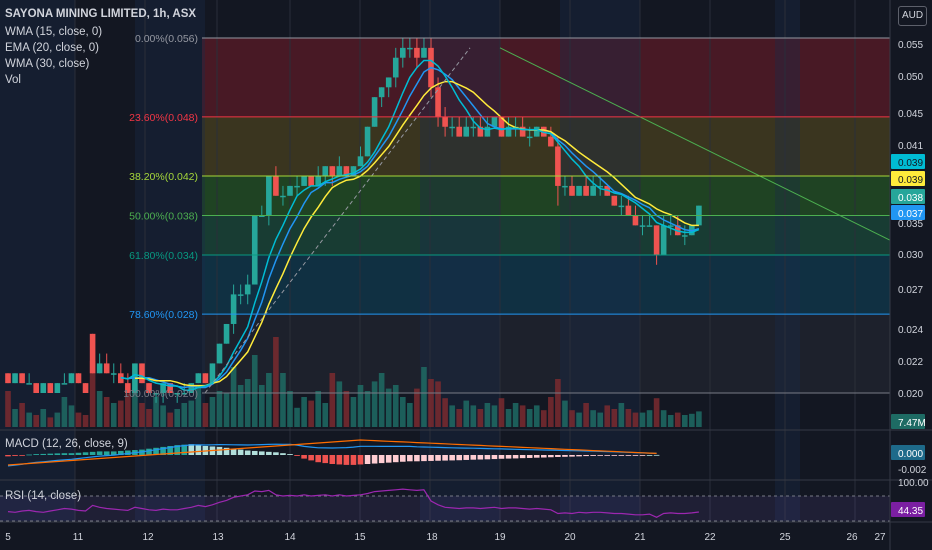 The image size is (932, 550). Describe the element at coordinates (54, 32) in the screenshot. I see `indicator-wma15-label: WMA (15, close, 0)` at that location.